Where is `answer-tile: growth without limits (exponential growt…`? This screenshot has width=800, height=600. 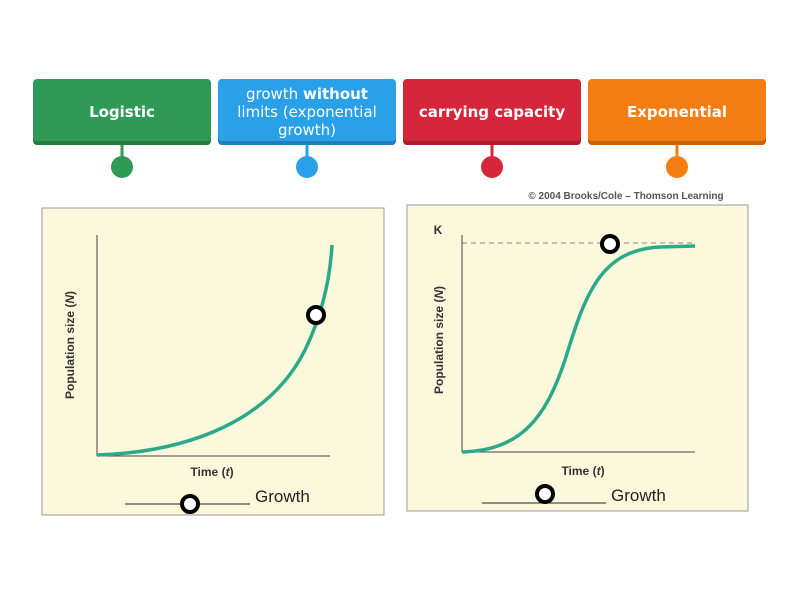 answer-tile: growth without limits (exponential growt… is located at coordinates (307, 112).